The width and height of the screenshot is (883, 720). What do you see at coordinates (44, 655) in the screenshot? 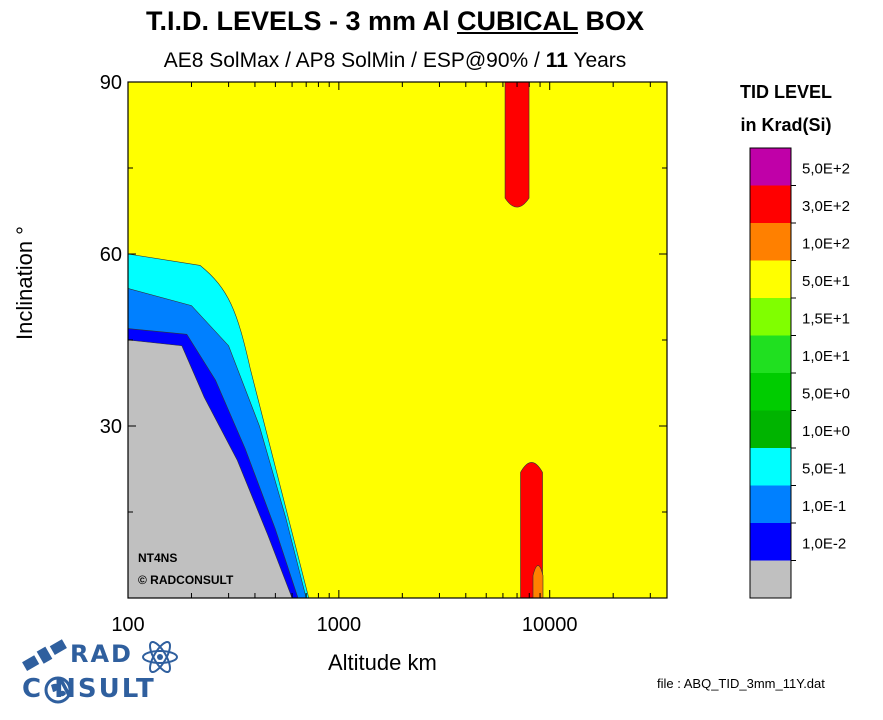
I see `satellite-icon` at bounding box center [44, 655].